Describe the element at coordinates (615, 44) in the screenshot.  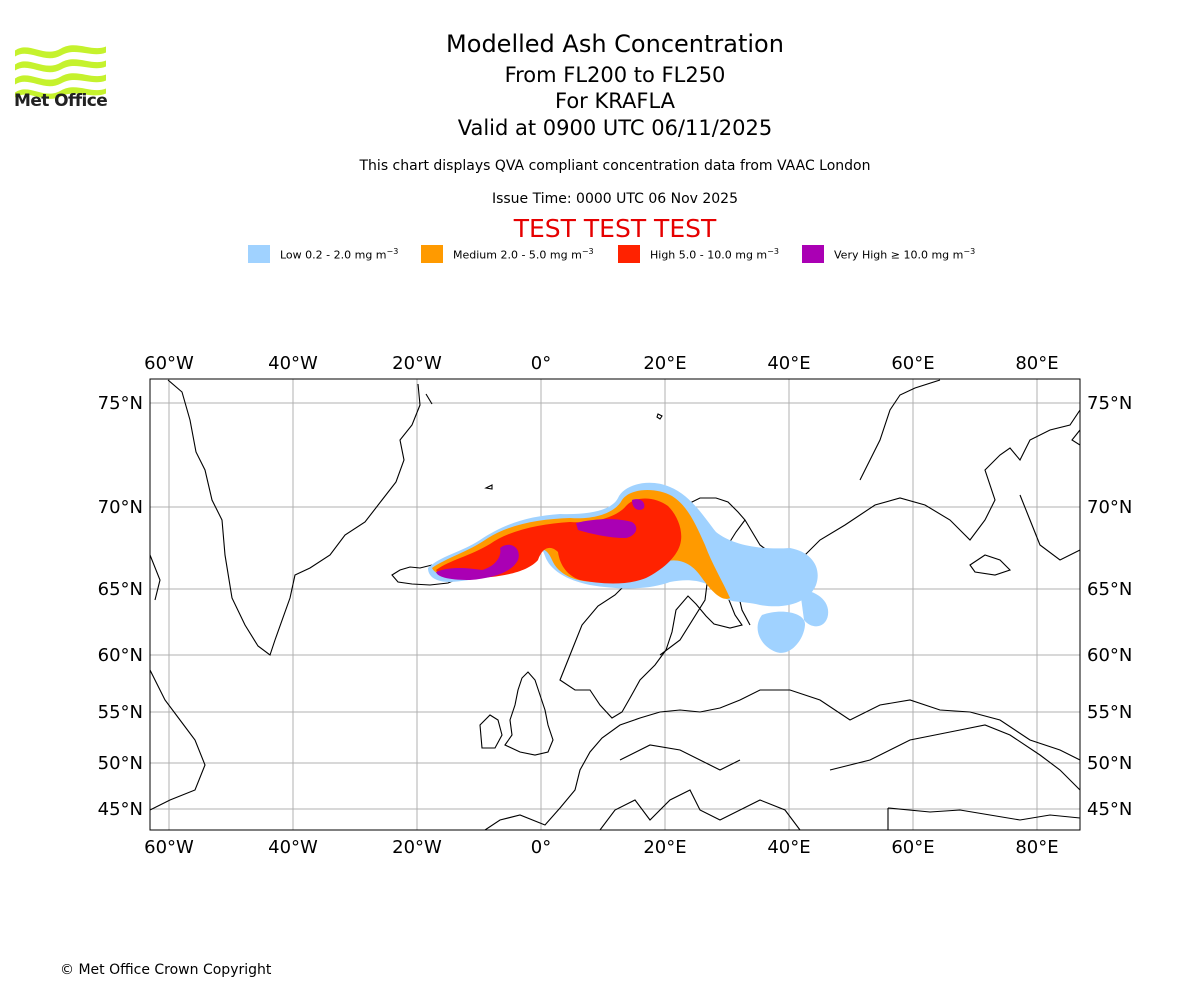
I see `chart-title: Modelled Ash Concentration` at that location.